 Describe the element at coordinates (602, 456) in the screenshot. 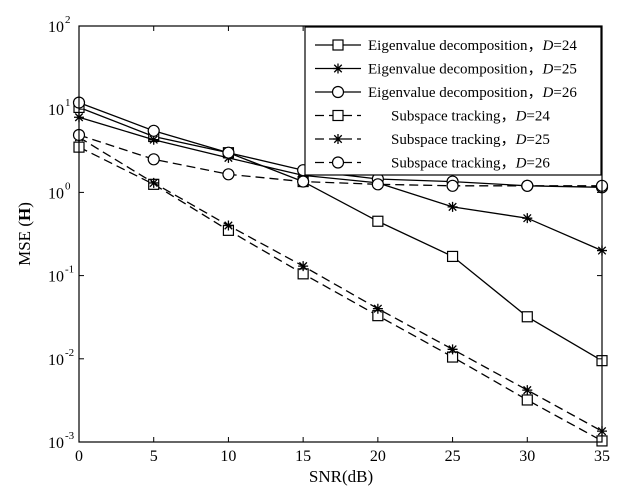

I see `x-tick-label-8: 35` at that location.